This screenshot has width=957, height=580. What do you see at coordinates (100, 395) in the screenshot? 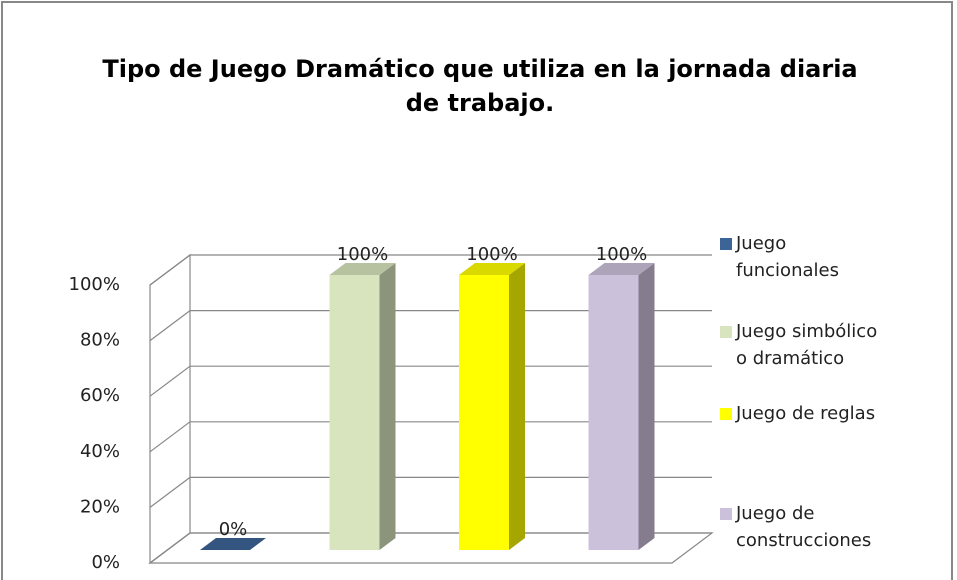
I see `y-tick-label: 60%` at bounding box center [100, 395].